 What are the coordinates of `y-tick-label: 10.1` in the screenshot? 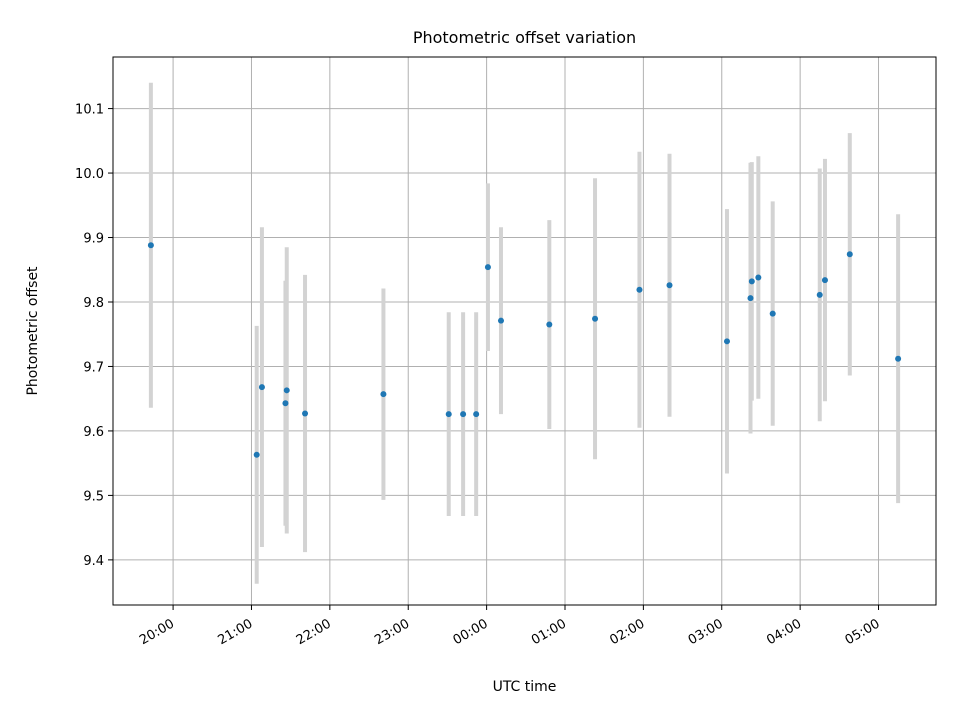 It's located at (89, 110).